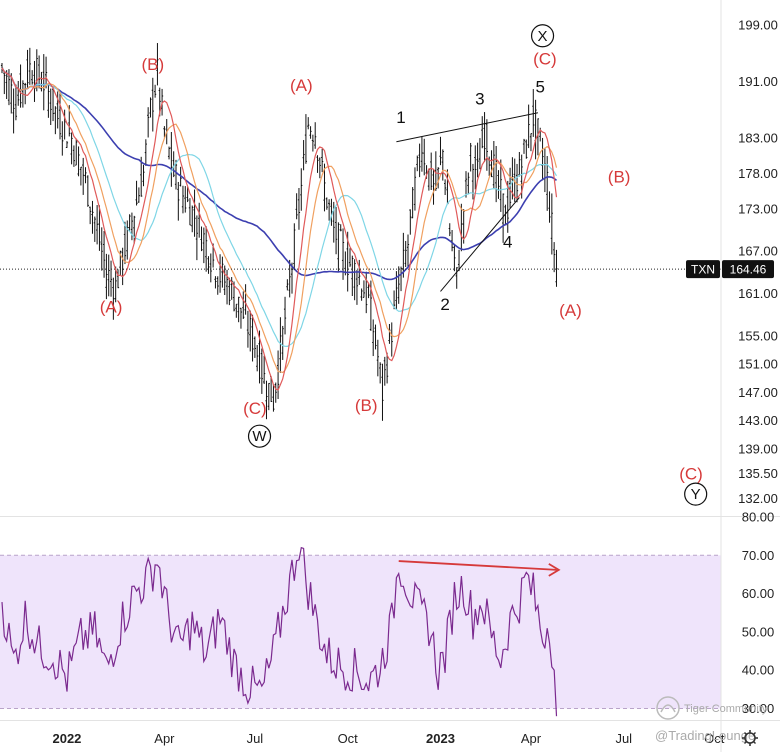 This screenshot has width=780, height=752. What do you see at coordinates (758, 708) in the screenshot?
I see `oscillator-tick-label: 30.00` at bounding box center [758, 708].